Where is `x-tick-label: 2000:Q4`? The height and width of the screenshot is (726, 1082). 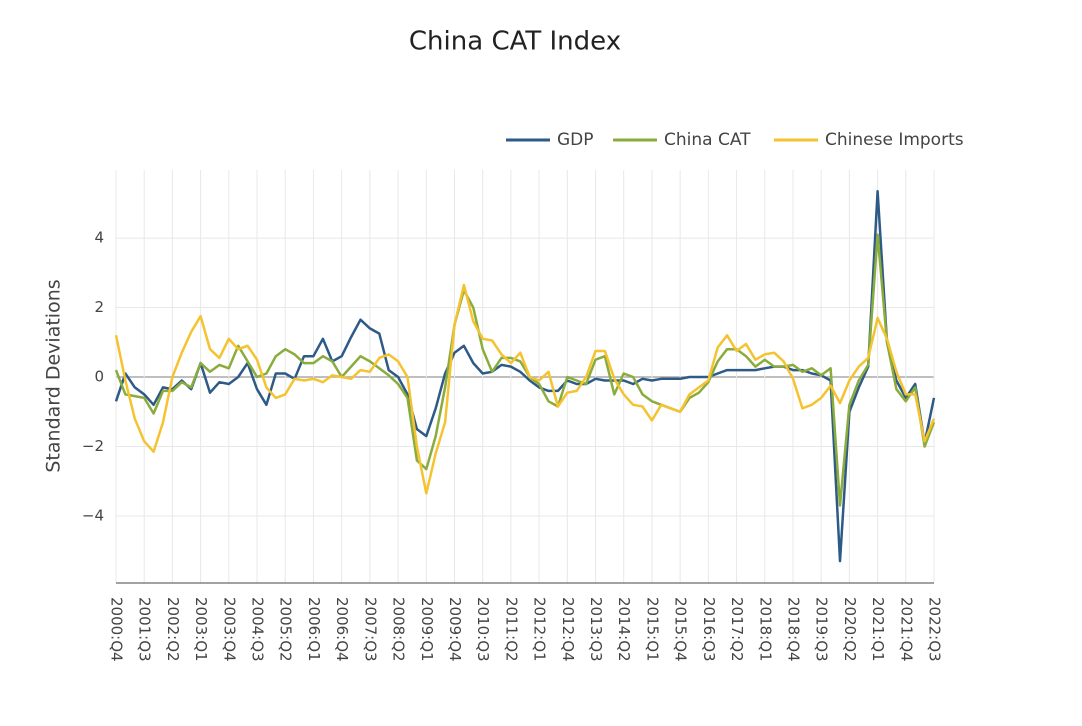
x-tick-label: 2000:Q4 is located at coordinates (117, 629).